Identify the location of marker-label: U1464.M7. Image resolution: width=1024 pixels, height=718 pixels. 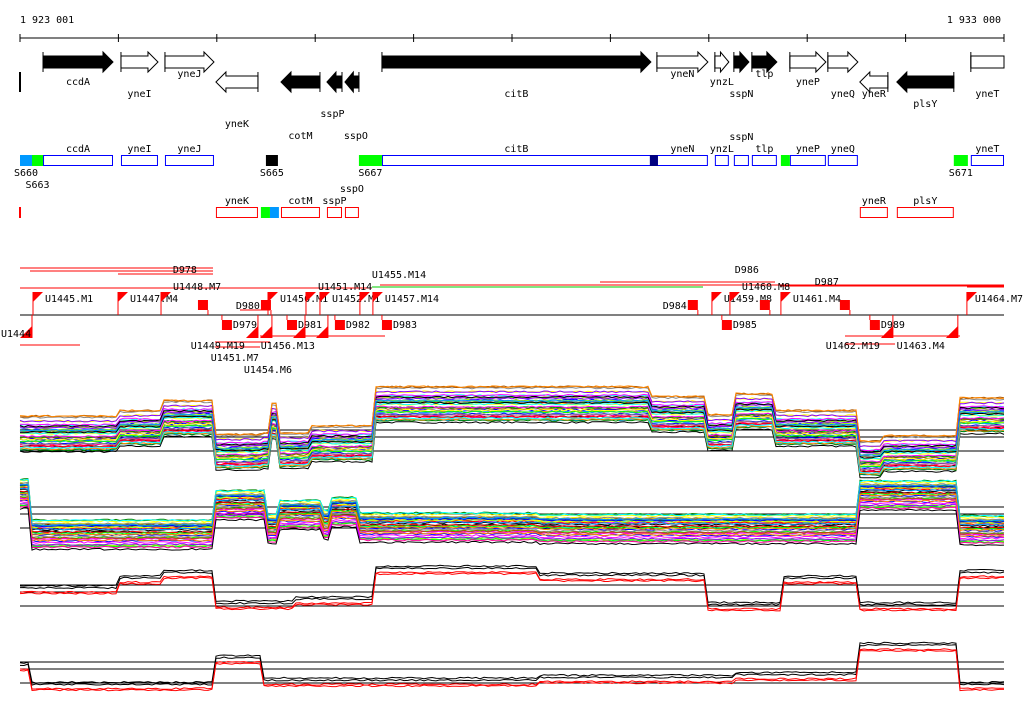
(999, 299).